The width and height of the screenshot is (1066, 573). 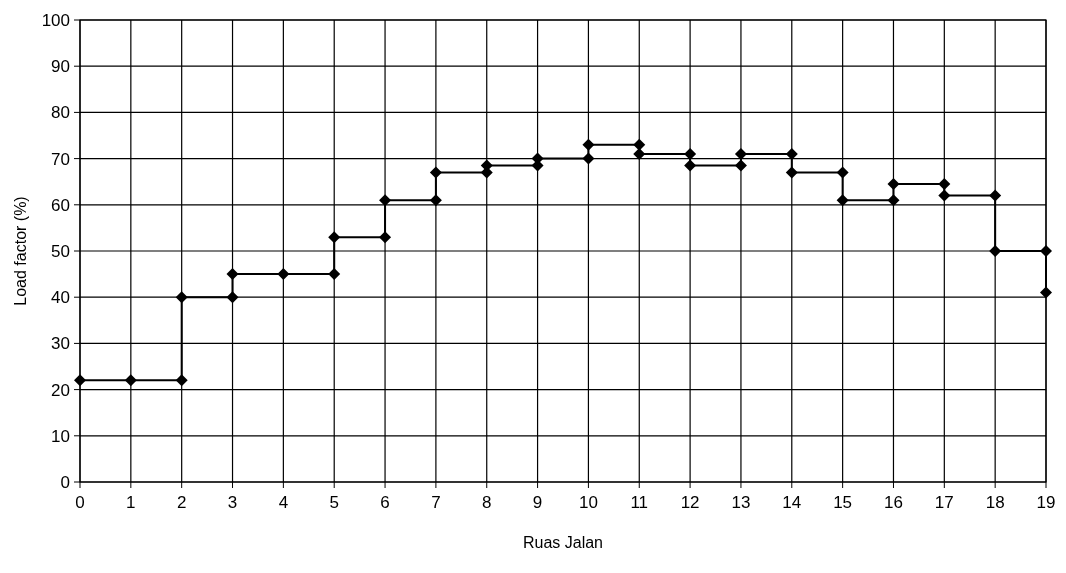 What do you see at coordinates (131, 502) in the screenshot?
I see `x-tick-label: 1` at bounding box center [131, 502].